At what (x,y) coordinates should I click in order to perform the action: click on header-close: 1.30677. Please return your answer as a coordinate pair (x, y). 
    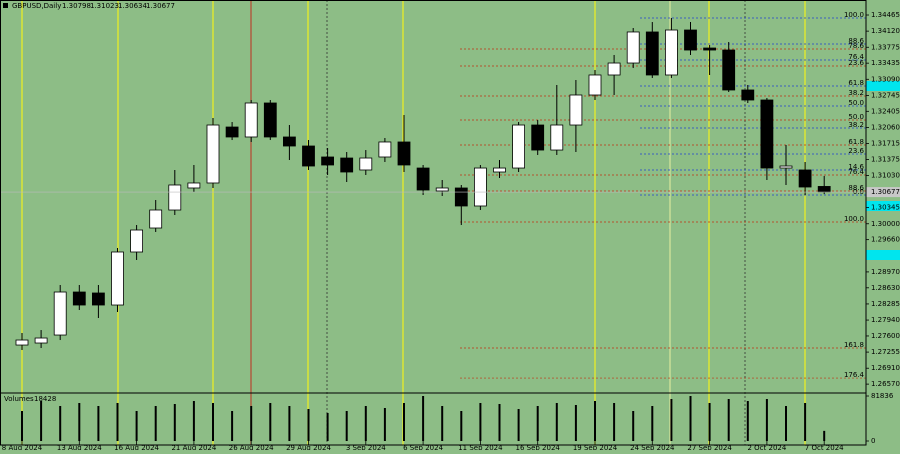
    Looking at the image, I should click on (160, 6).